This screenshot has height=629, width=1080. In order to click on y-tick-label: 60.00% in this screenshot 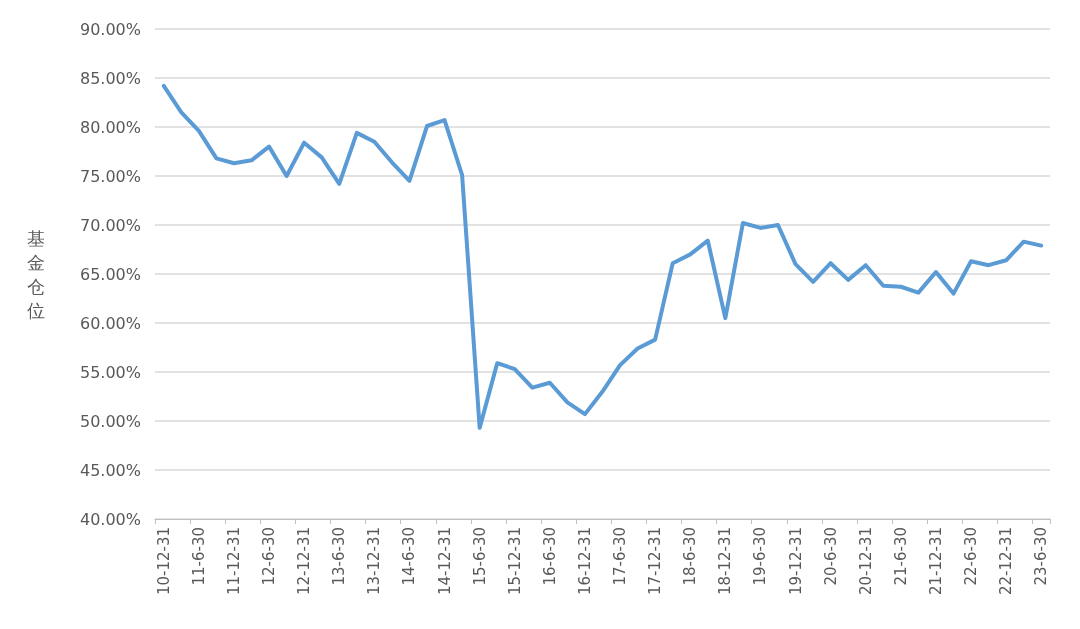, I will do `click(110, 323)`.